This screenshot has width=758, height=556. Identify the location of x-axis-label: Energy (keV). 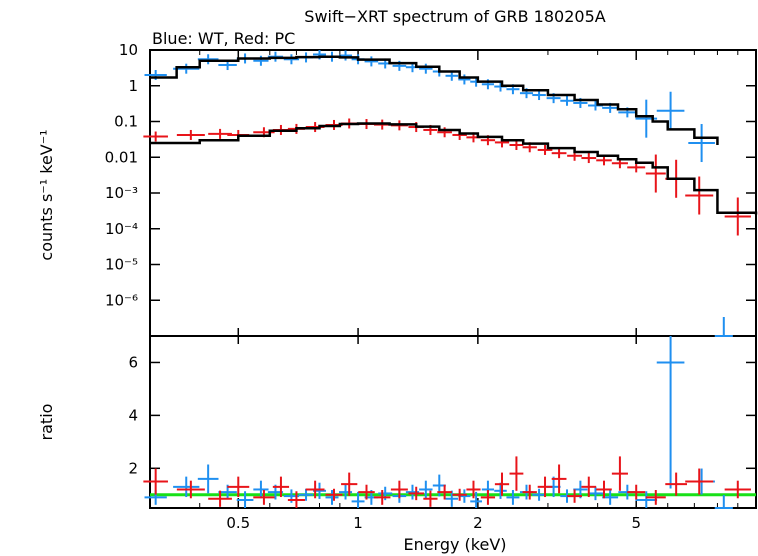
(454, 544).